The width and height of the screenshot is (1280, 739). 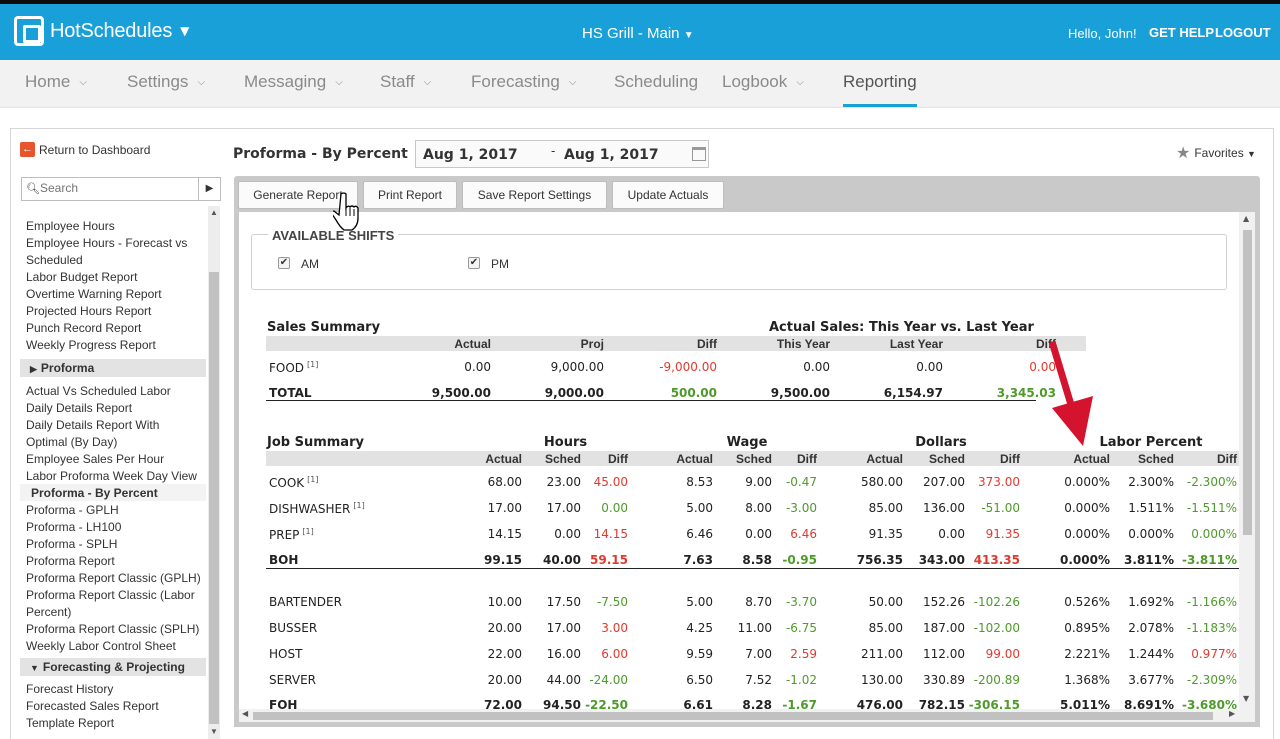 What do you see at coordinates (113, 368) in the screenshot?
I see `sidebar-section-proforma: ▶ Proforma` at bounding box center [113, 368].